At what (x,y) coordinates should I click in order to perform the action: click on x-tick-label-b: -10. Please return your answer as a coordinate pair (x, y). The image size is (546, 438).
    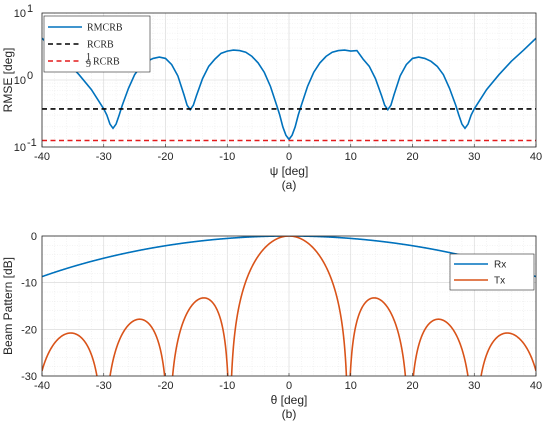
    Looking at the image, I should click on (227, 386).